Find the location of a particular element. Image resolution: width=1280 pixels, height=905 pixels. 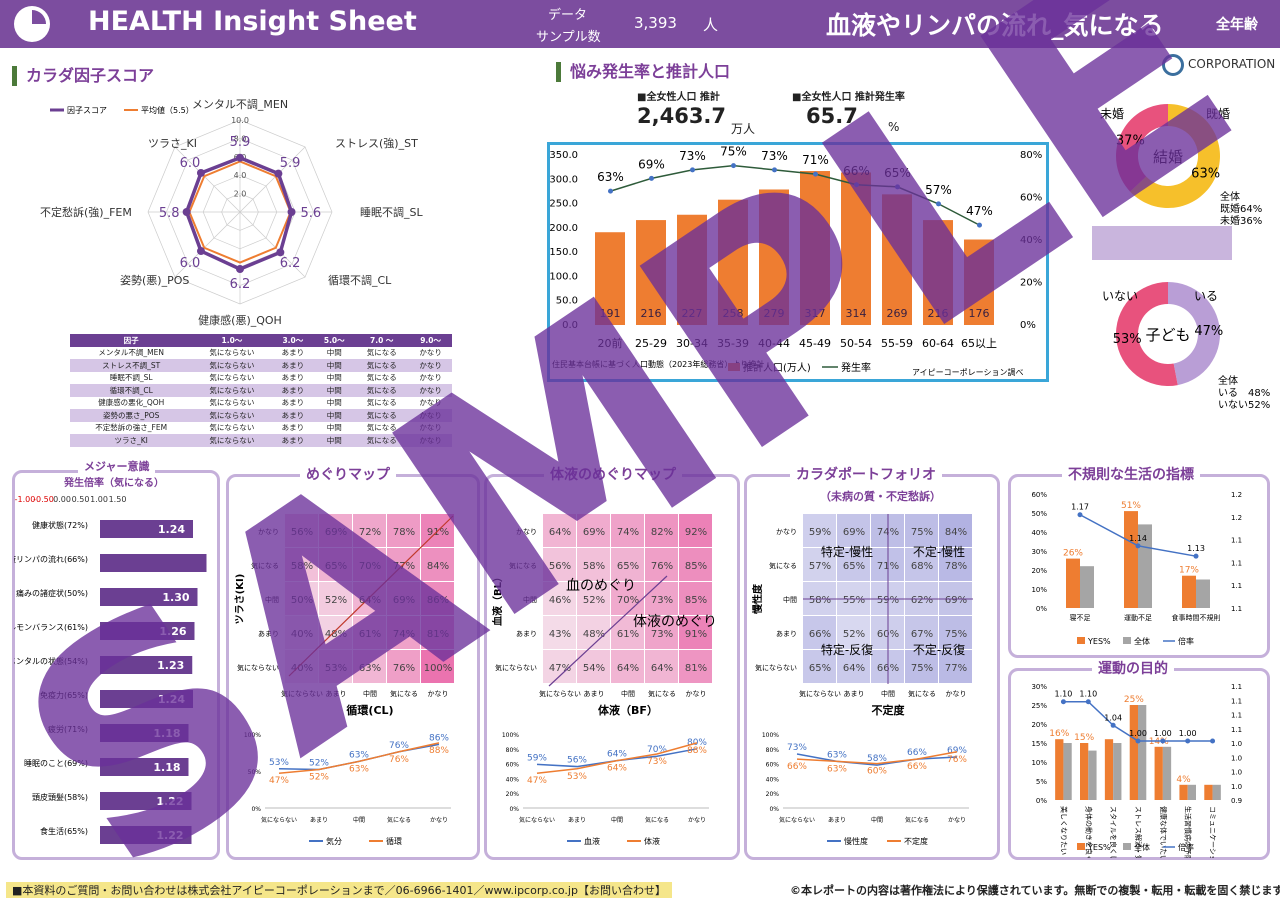

x-tick: -0.50 is located at coordinates (43, 499).